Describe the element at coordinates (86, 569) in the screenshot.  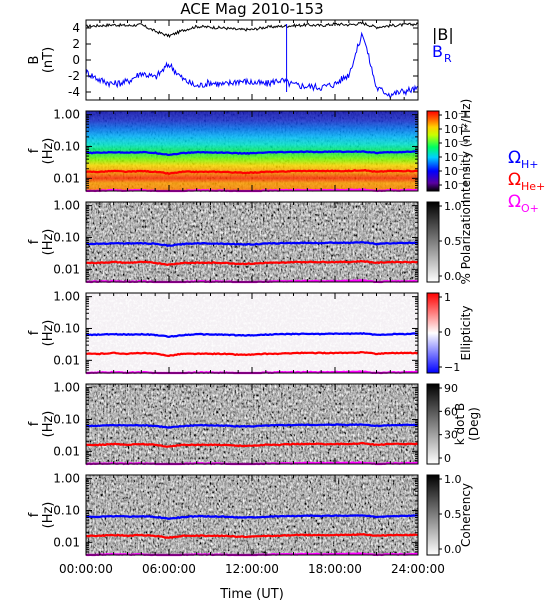
I see `x-tick-label: 00:00:00` at that location.